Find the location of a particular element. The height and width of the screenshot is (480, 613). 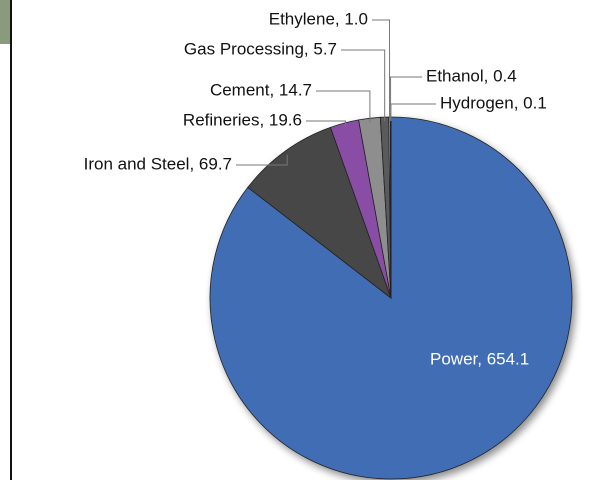

map-fragment is located at coordinates (5, 22).